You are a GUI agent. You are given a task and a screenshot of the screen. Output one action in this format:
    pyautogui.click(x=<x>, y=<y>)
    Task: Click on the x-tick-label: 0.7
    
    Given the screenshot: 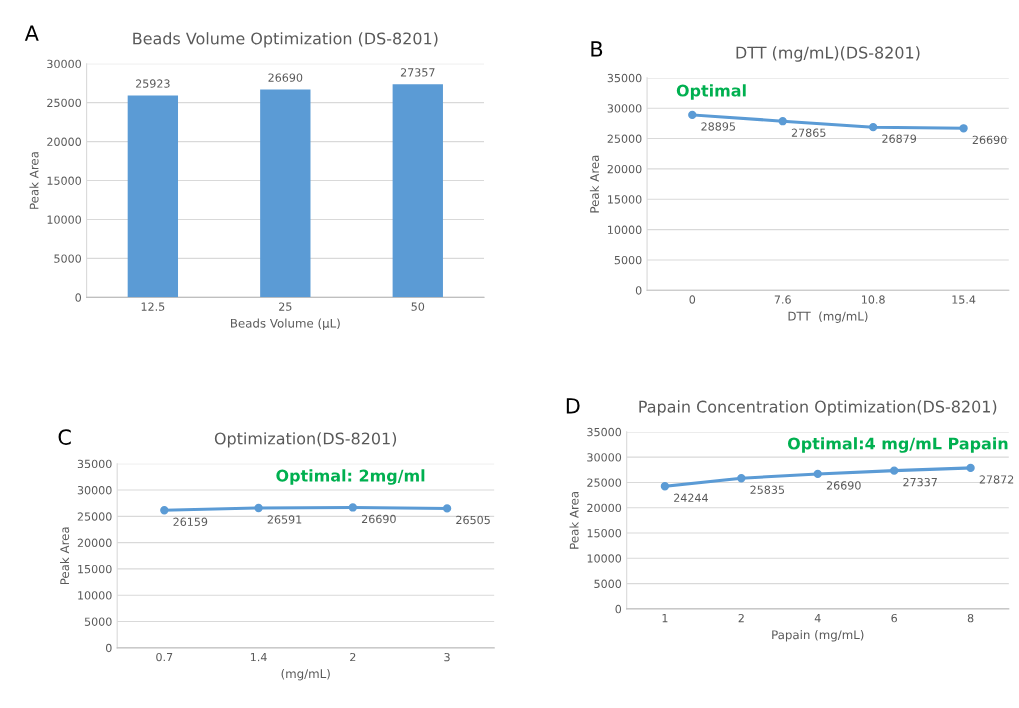 What is the action you would take?
    pyautogui.click(x=164, y=657)
    